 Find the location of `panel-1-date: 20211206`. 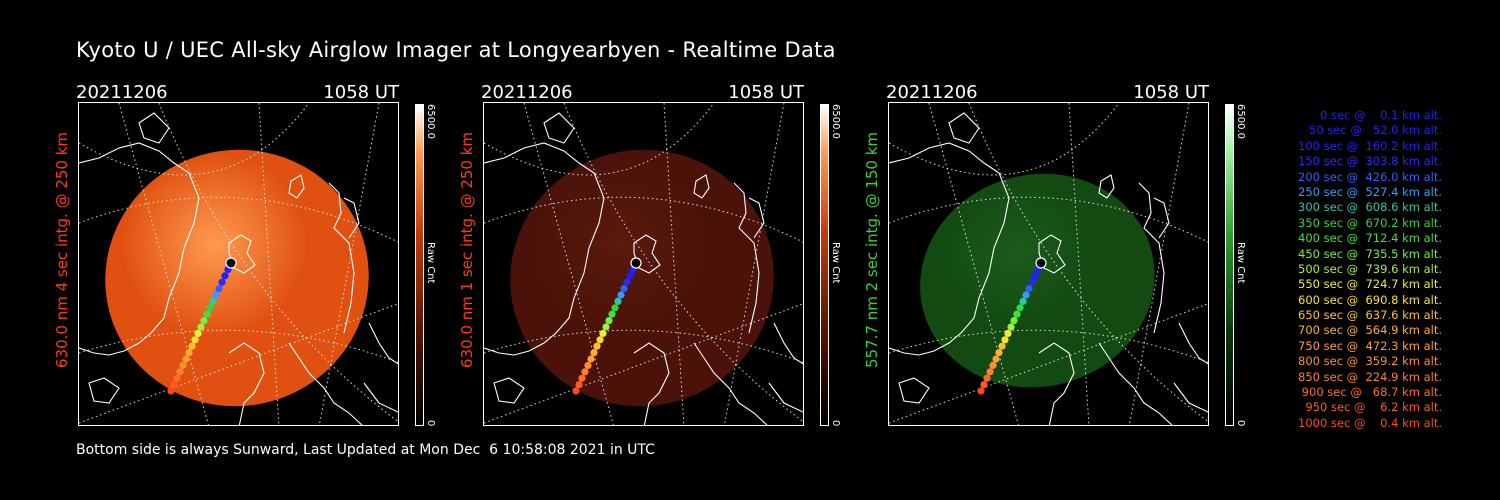

panel-1-date: 20211206 is located at coordinates (122, 92).